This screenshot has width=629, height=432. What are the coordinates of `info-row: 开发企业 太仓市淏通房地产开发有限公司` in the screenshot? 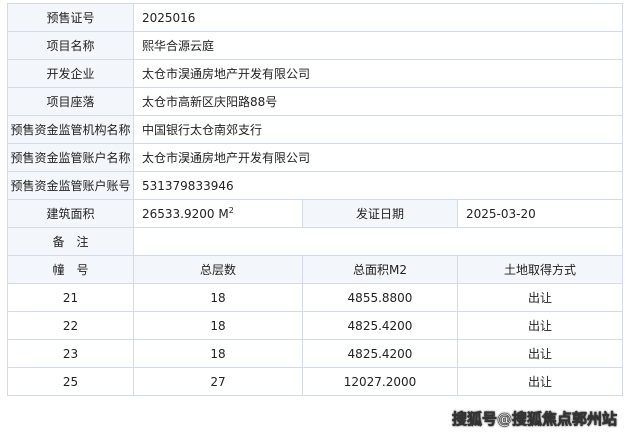 It's located at (315, 73).